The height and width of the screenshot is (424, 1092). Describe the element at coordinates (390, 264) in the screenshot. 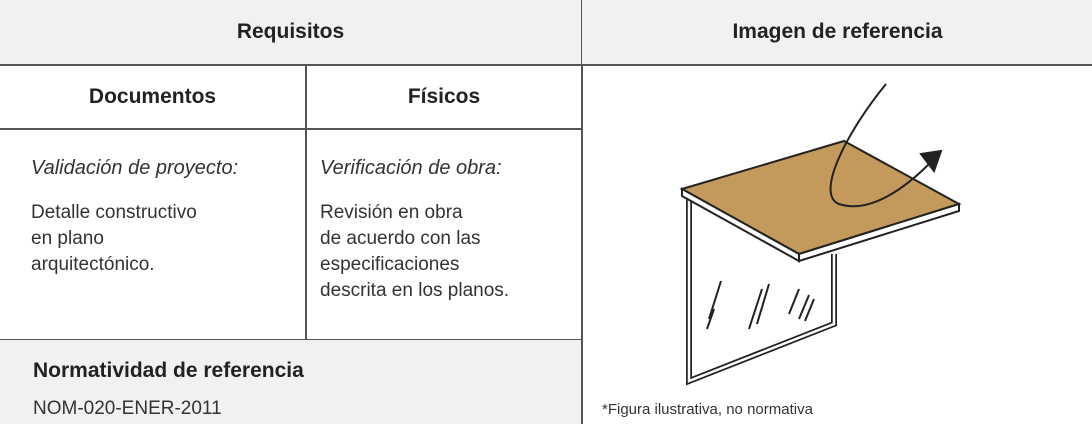

I see `text-line: especificaciones` at that location.